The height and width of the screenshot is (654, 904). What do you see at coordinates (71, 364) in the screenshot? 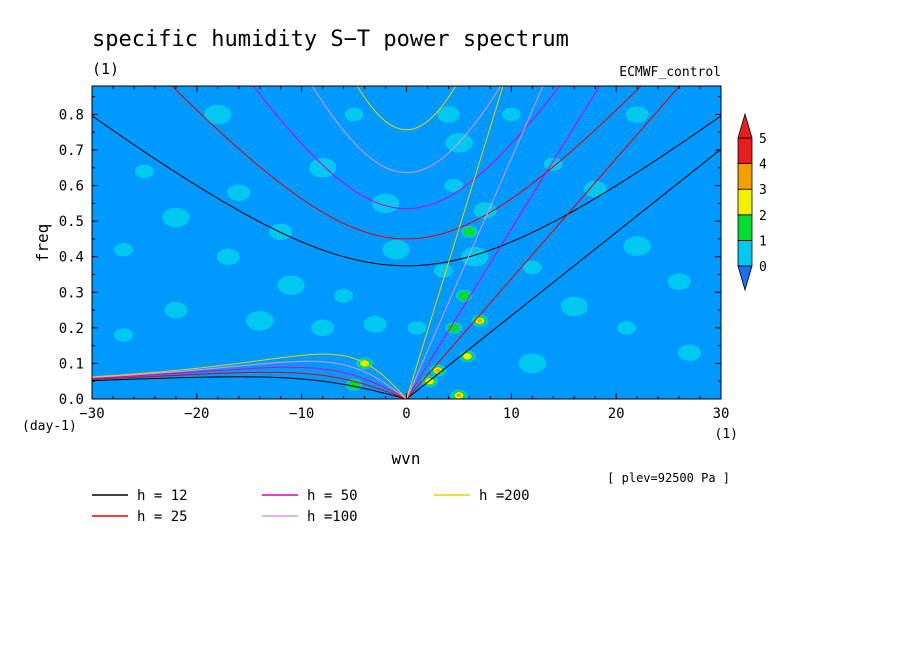
I see `y-tick-label: 0.1` at bounding box center [71, 364].